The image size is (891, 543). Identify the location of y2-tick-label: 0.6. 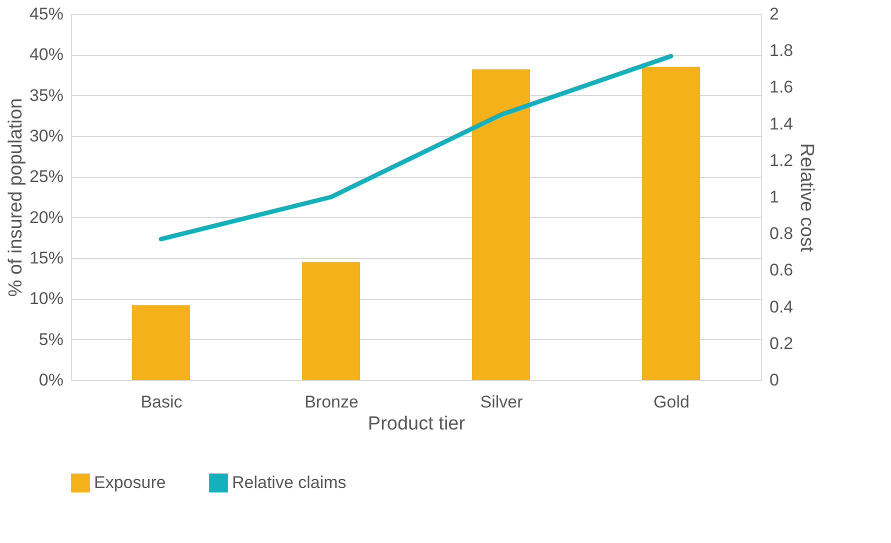
(782, 270).